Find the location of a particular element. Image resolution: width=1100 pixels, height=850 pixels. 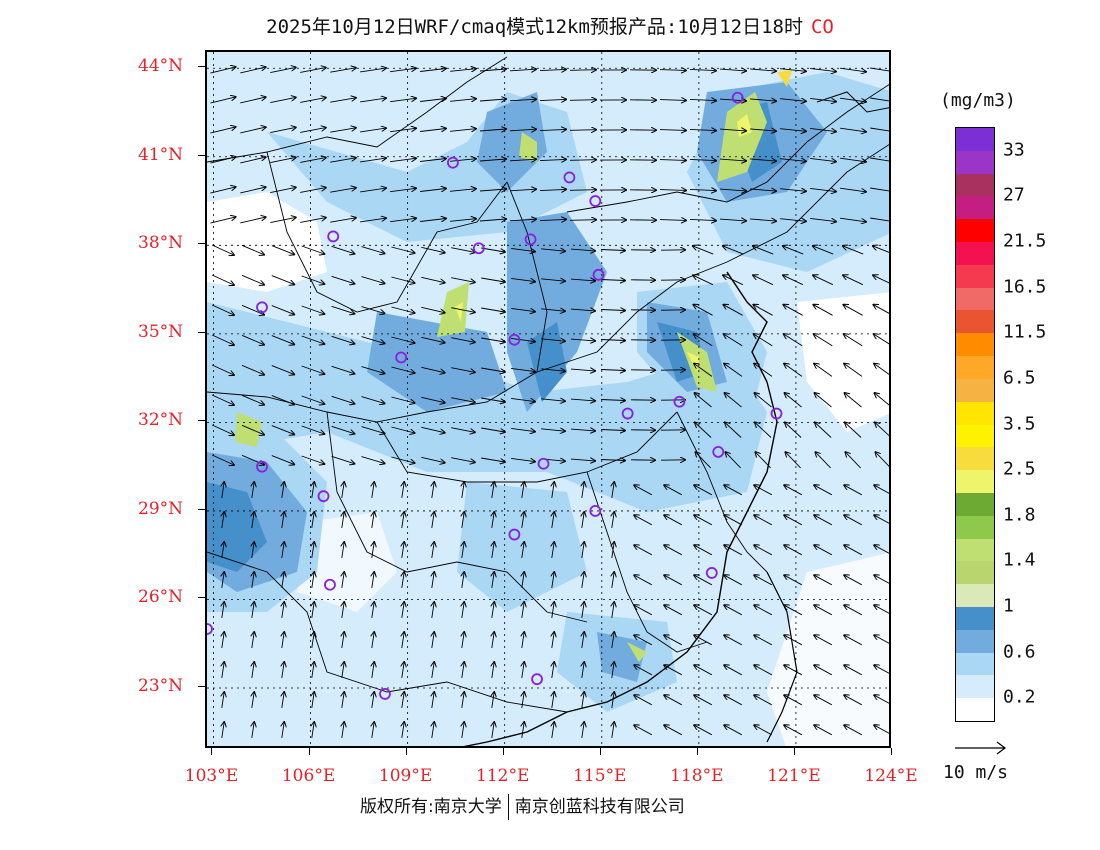

legend-label: 11.5 is located at coordinates (1025, 332).